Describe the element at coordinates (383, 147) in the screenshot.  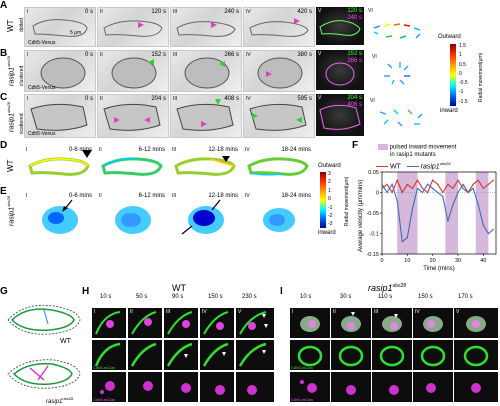
I see `legend-shade-swatch` at that location.